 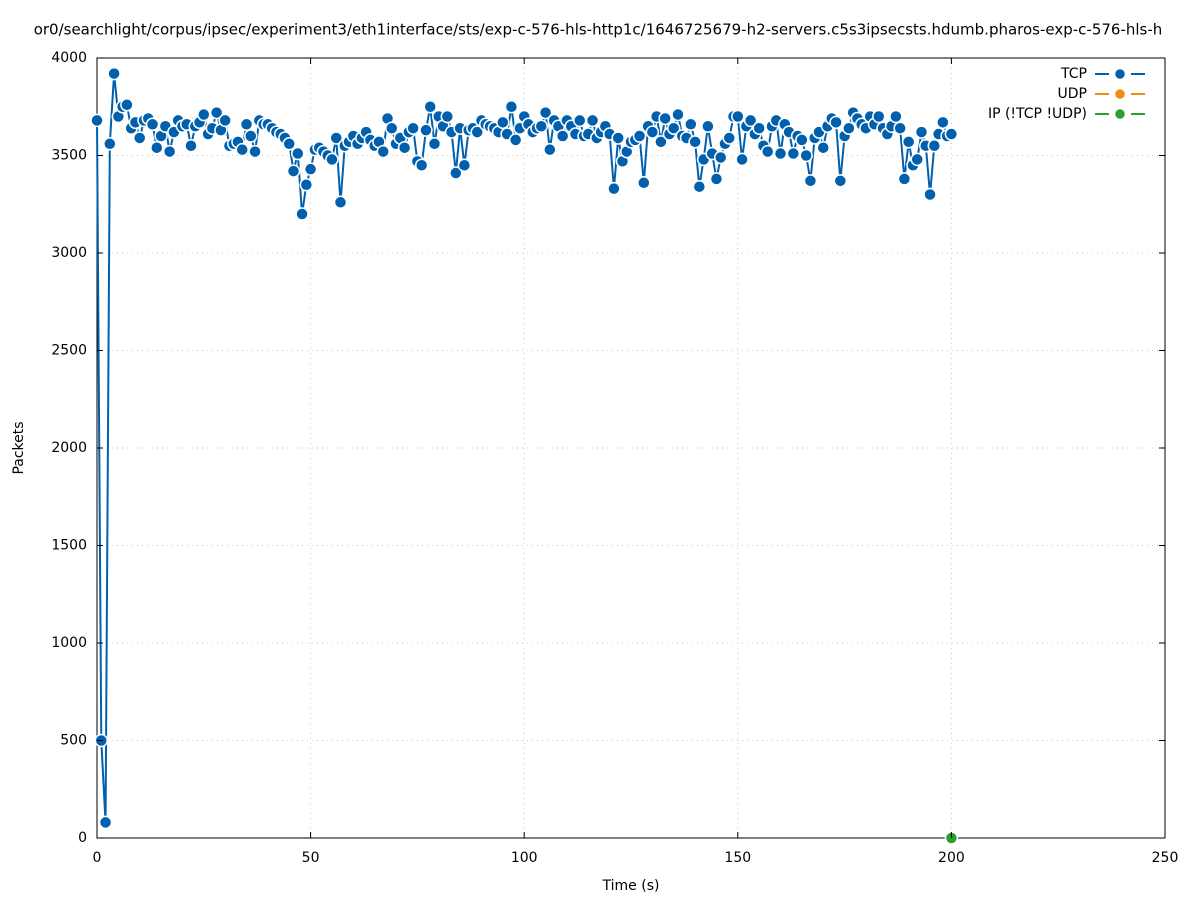 What do you see at coordinates (311, 858) in the screenshot?
I see `x-tick-label: 50` at bounding box center [311, 858].